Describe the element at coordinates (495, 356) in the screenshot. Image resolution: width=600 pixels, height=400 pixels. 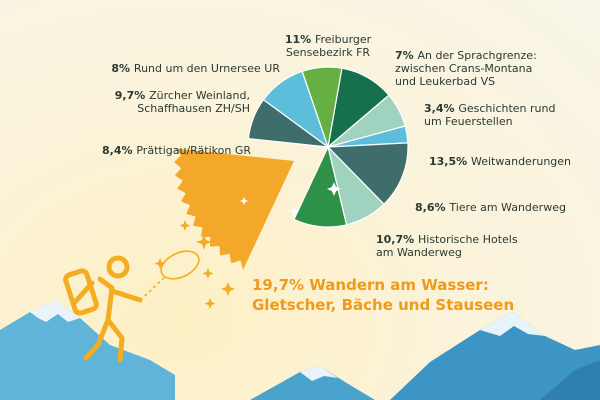
I see `mountain-right` at that location.